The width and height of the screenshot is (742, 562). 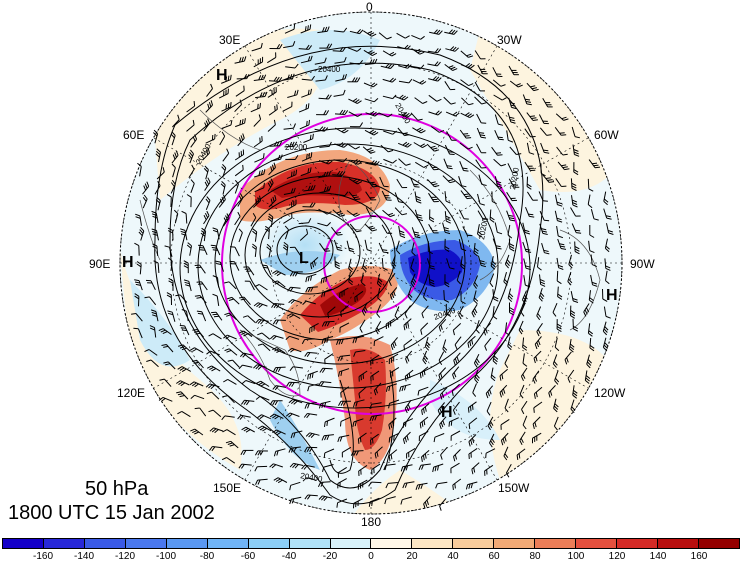 What do you see at coordinates (534, 556) in the screenshot?
I see `colorbar-tick-label: 80` at bounding box center [534, 556].